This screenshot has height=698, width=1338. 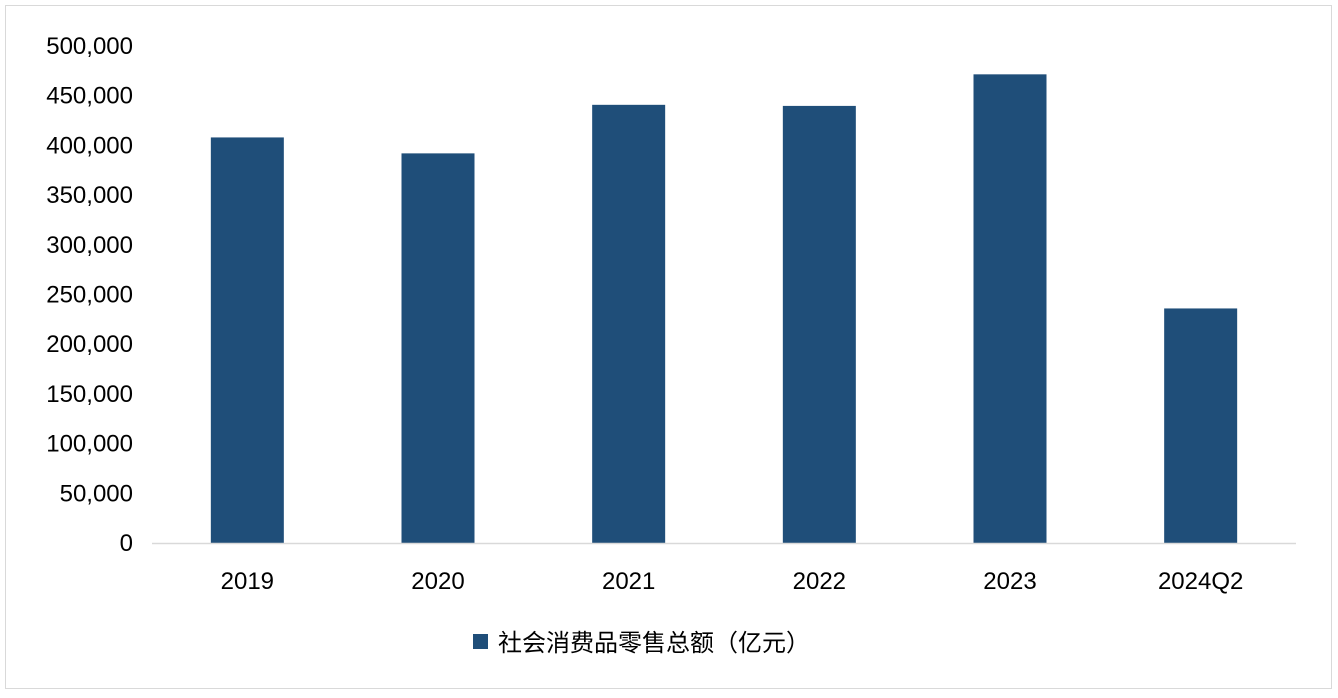 What do you see at coordinates (89, 444) in the screenshot?
I see `y-tick-label: 100,000` at bounding box center [89, 444].